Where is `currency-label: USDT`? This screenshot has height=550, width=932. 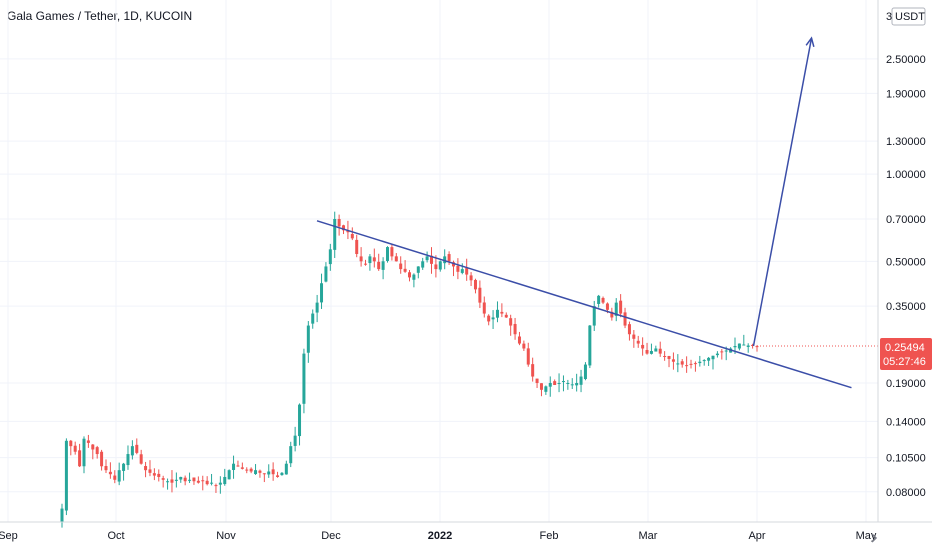
currency-label: USDT is located at coordinates (910, 17).